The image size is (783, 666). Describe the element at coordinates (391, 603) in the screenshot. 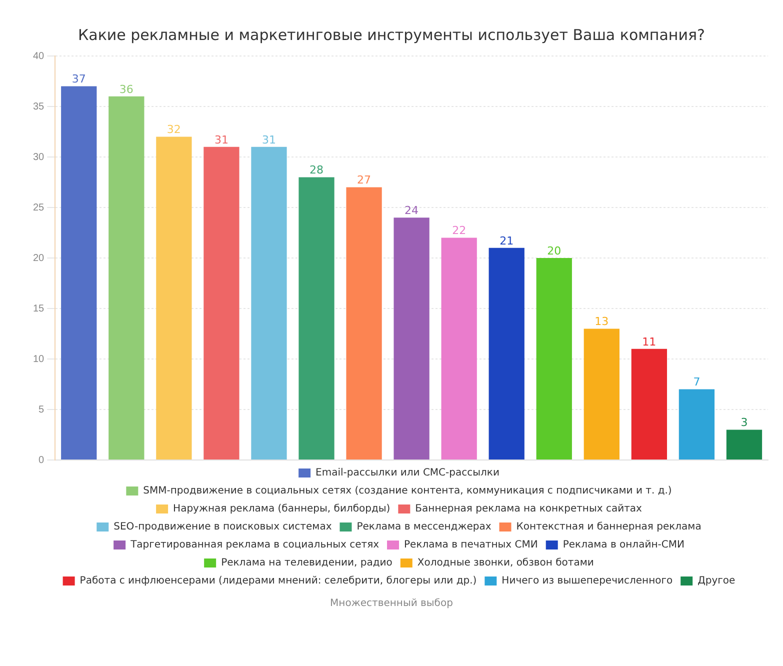

I see `text: Множественный выбор` at that location.